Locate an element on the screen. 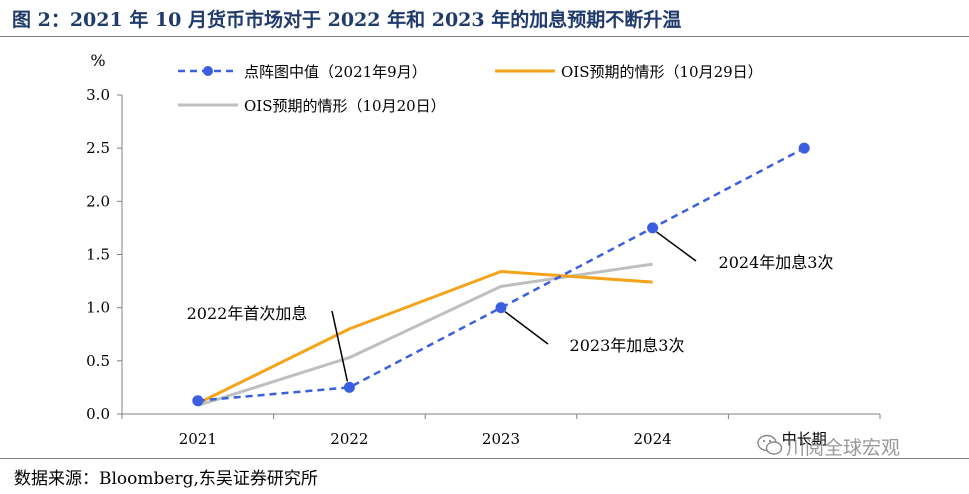  annotation-label: 2023年加息3次 is located at coordinates (627, 345).